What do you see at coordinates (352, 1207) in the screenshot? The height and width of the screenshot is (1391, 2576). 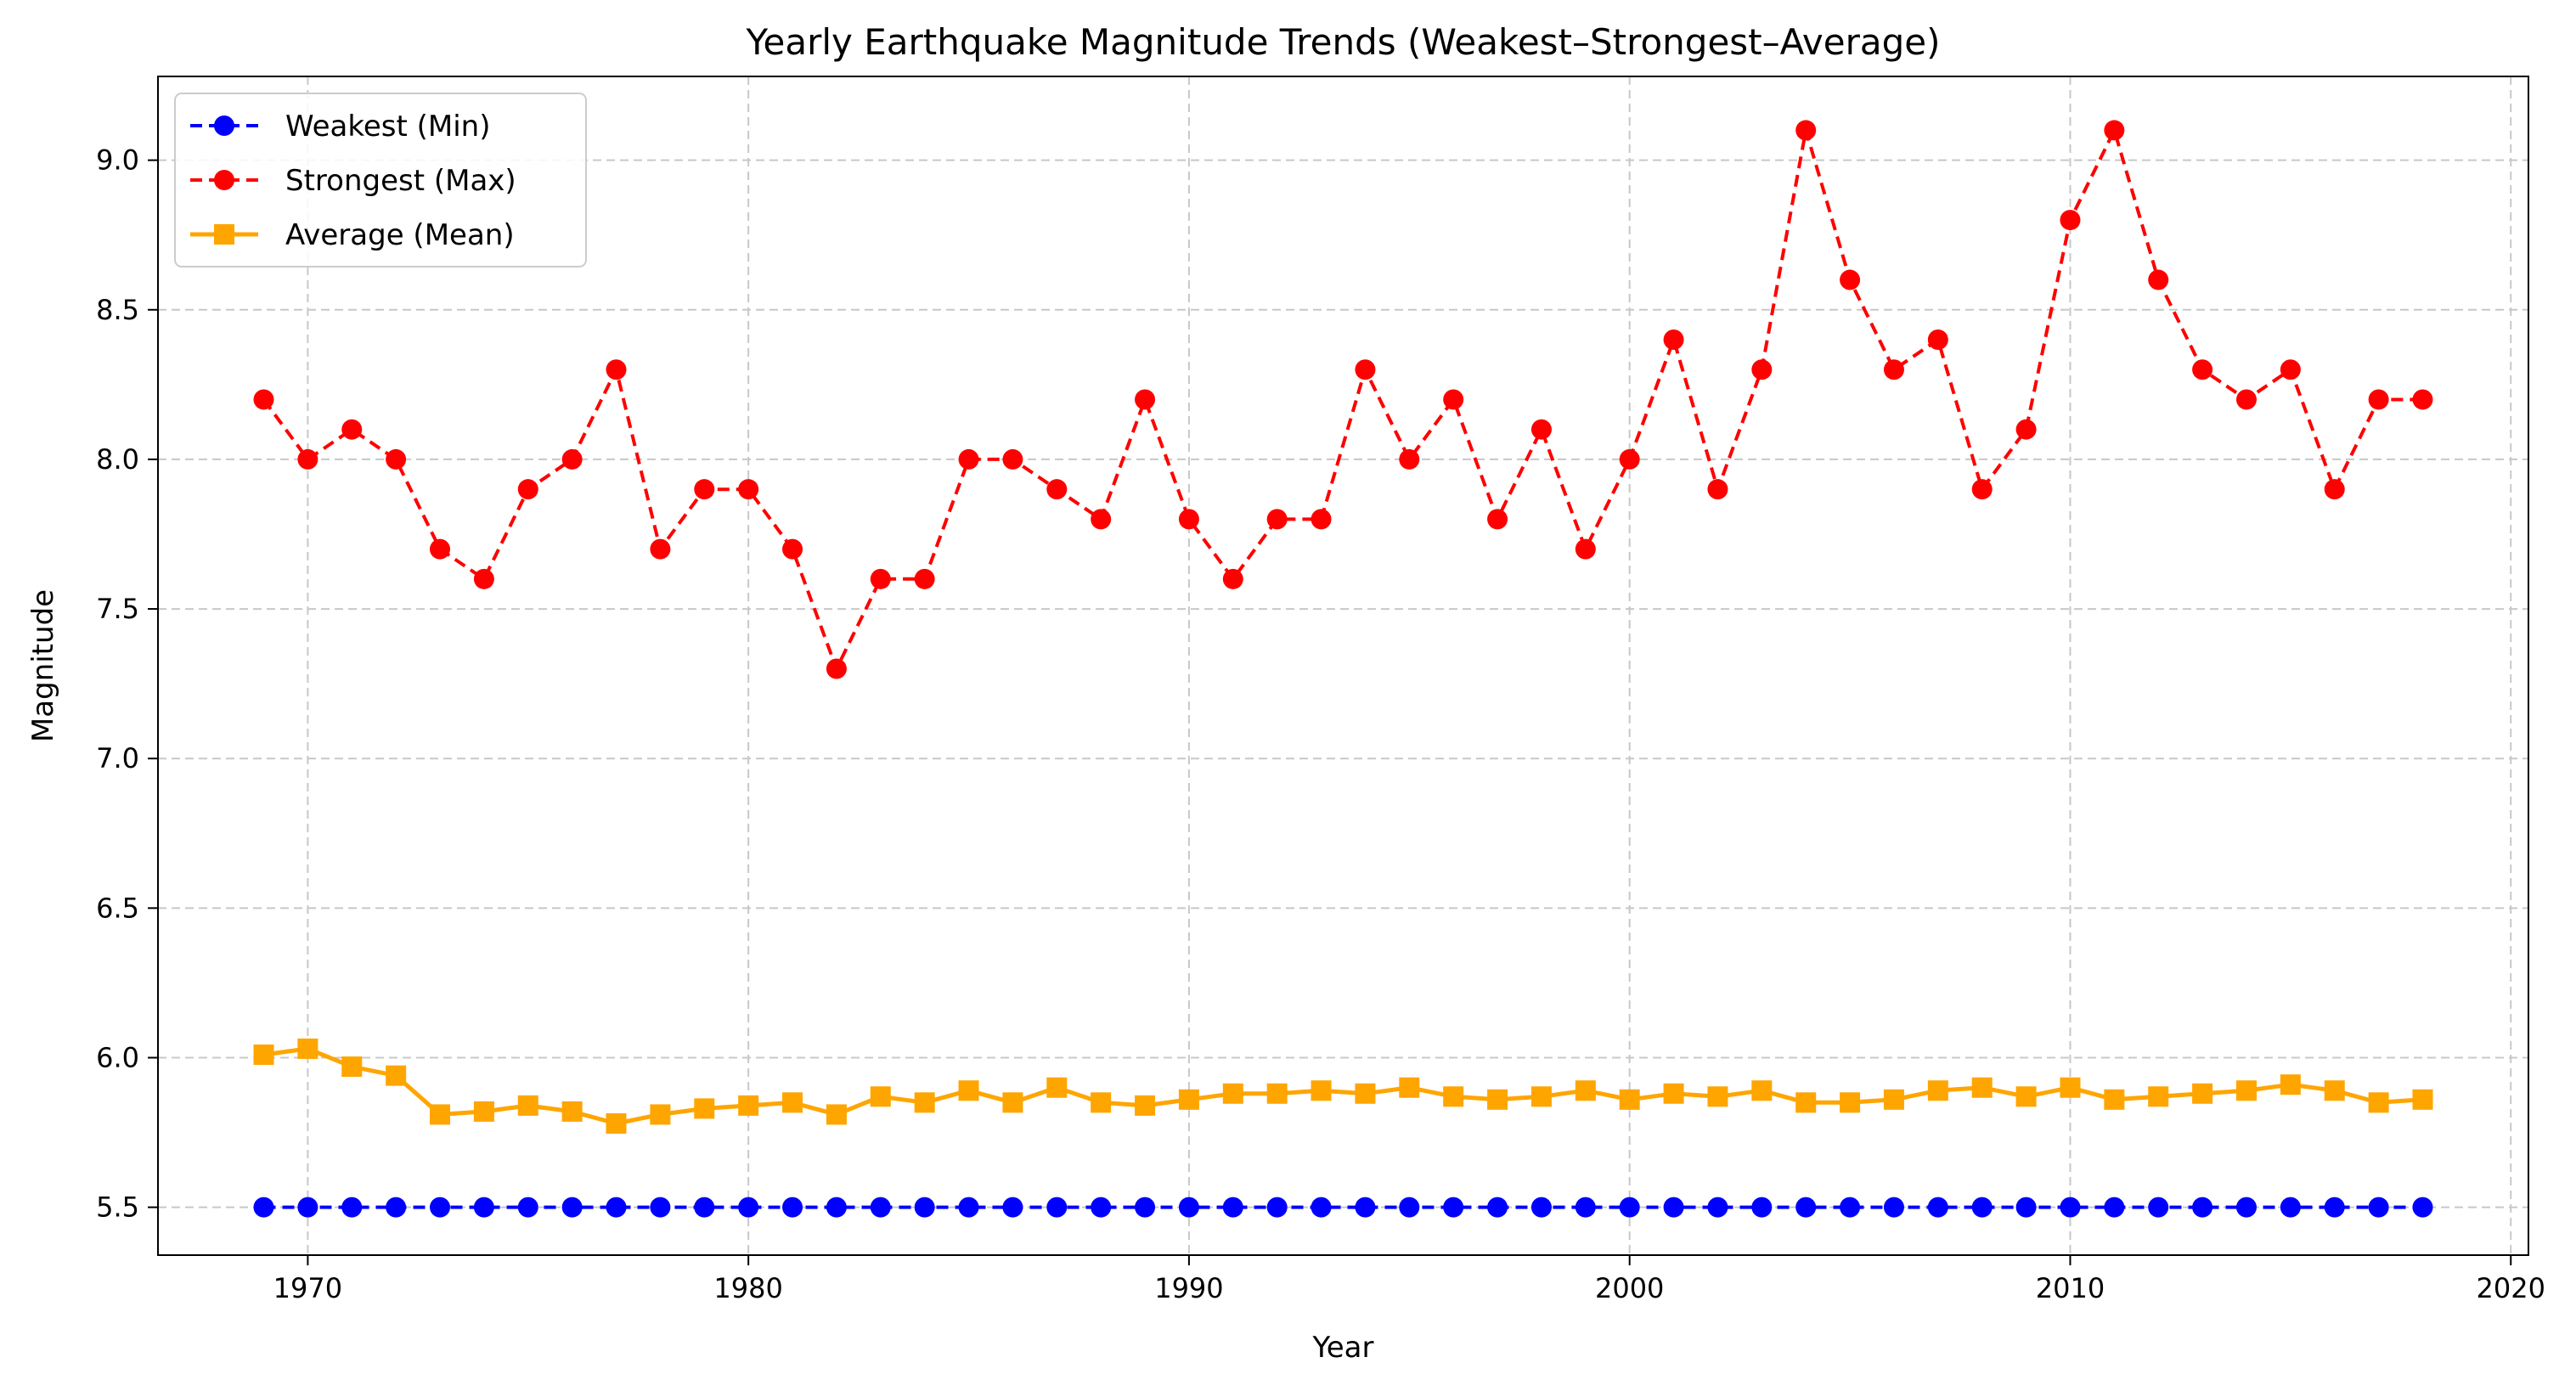 I see `series-0-point-1971` at bounding box center [352, 1207].